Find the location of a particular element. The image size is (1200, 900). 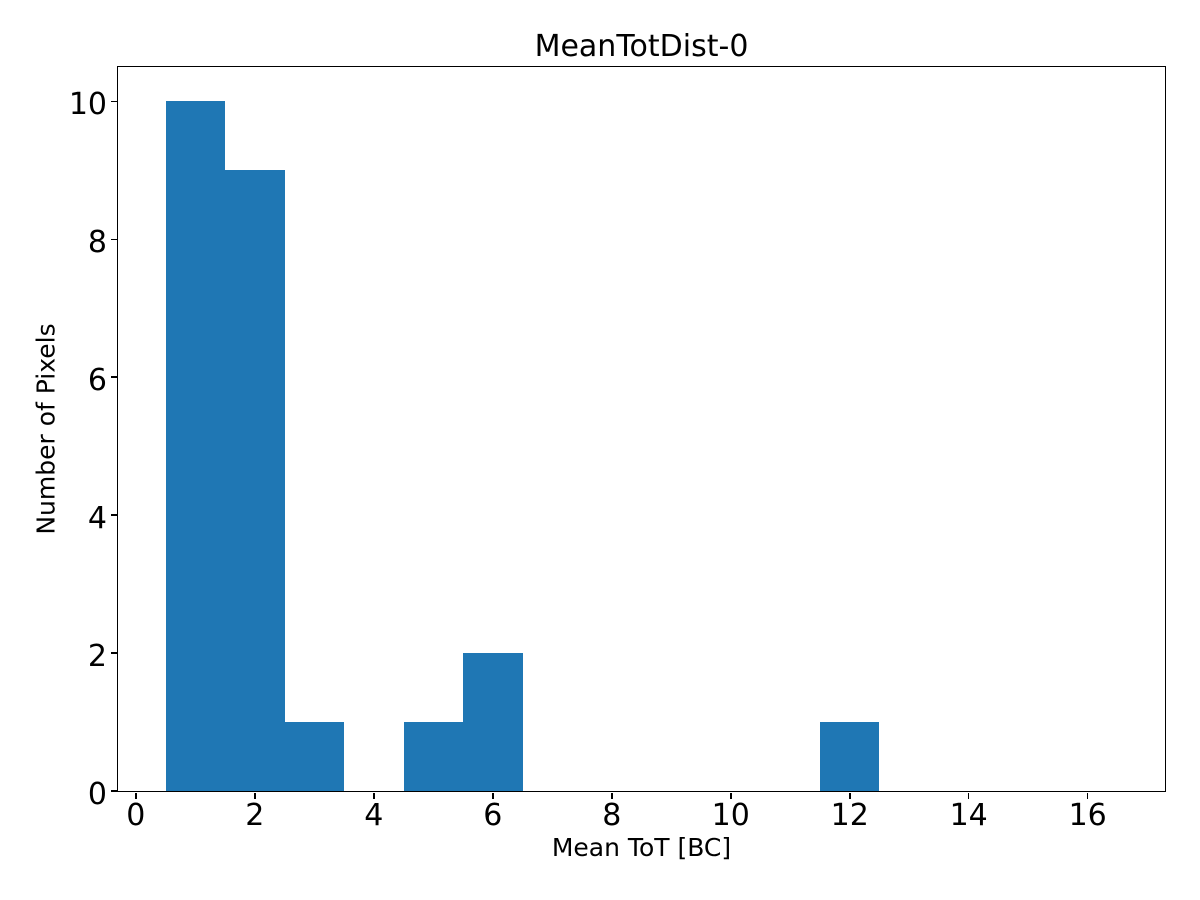

x-tick-label: 6 is located at coordinates (493, 815).